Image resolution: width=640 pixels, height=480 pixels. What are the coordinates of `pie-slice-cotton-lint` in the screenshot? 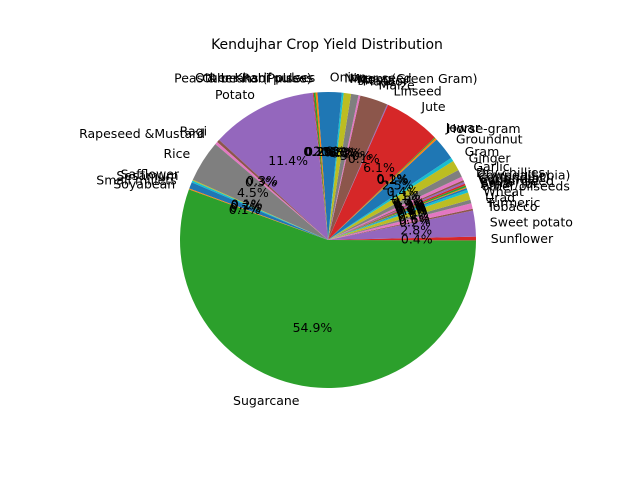 It's located at (396, 210).